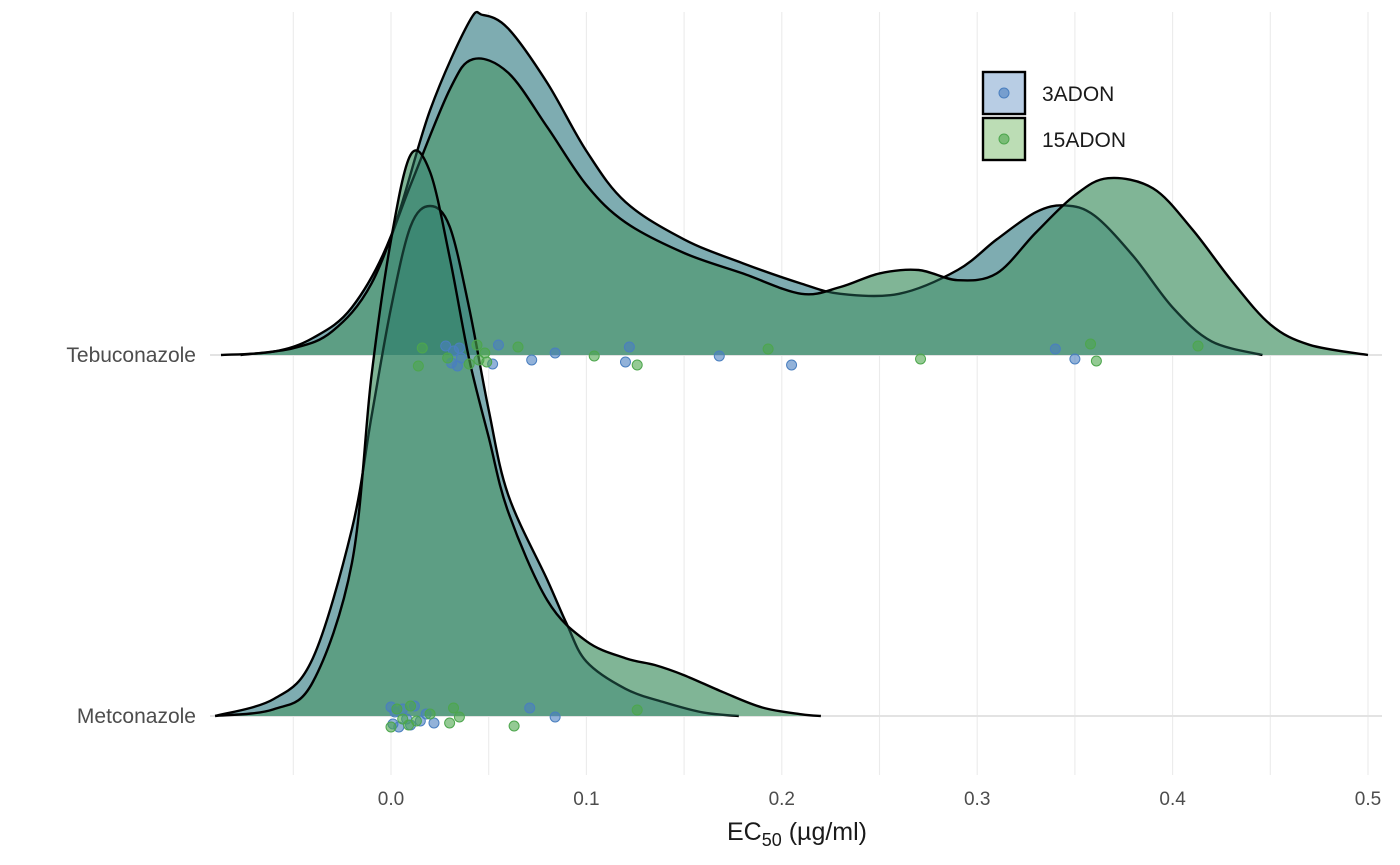 This screenshot has width=1400, height=865. Describe the element at coordinates (772, 840) in the screenshot. I see `x-axis-title-subscript: 50` at that location.